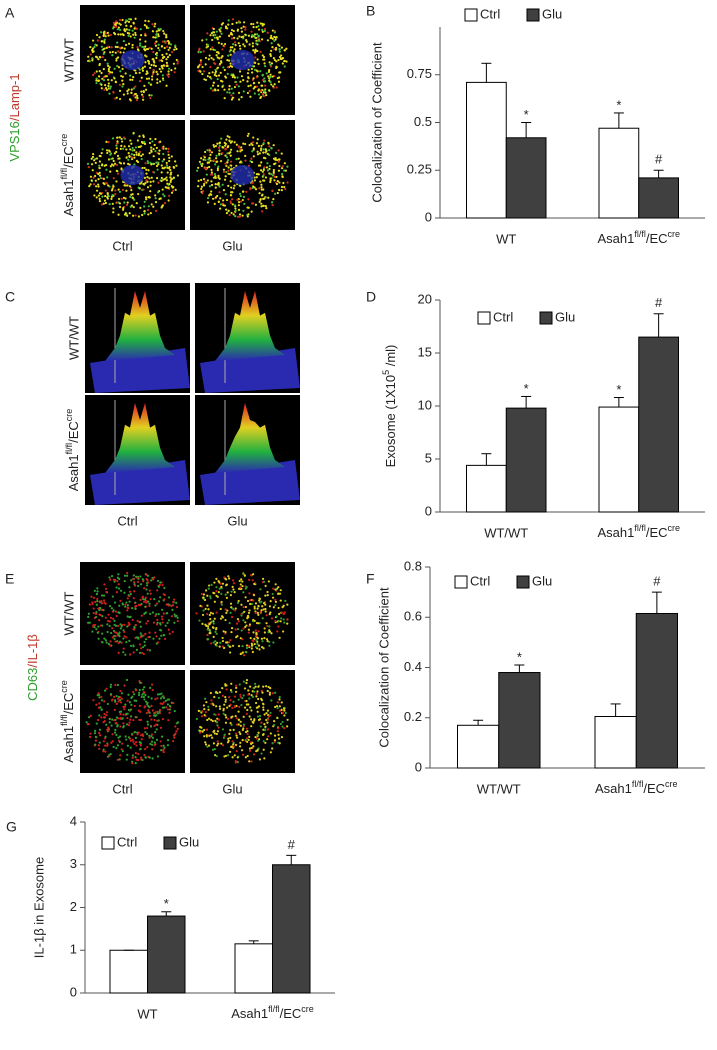  What do you see at coordinates (425, 351) in the screenshot?
I see `y-tick-label: 15` at bounding box center [425, 351].